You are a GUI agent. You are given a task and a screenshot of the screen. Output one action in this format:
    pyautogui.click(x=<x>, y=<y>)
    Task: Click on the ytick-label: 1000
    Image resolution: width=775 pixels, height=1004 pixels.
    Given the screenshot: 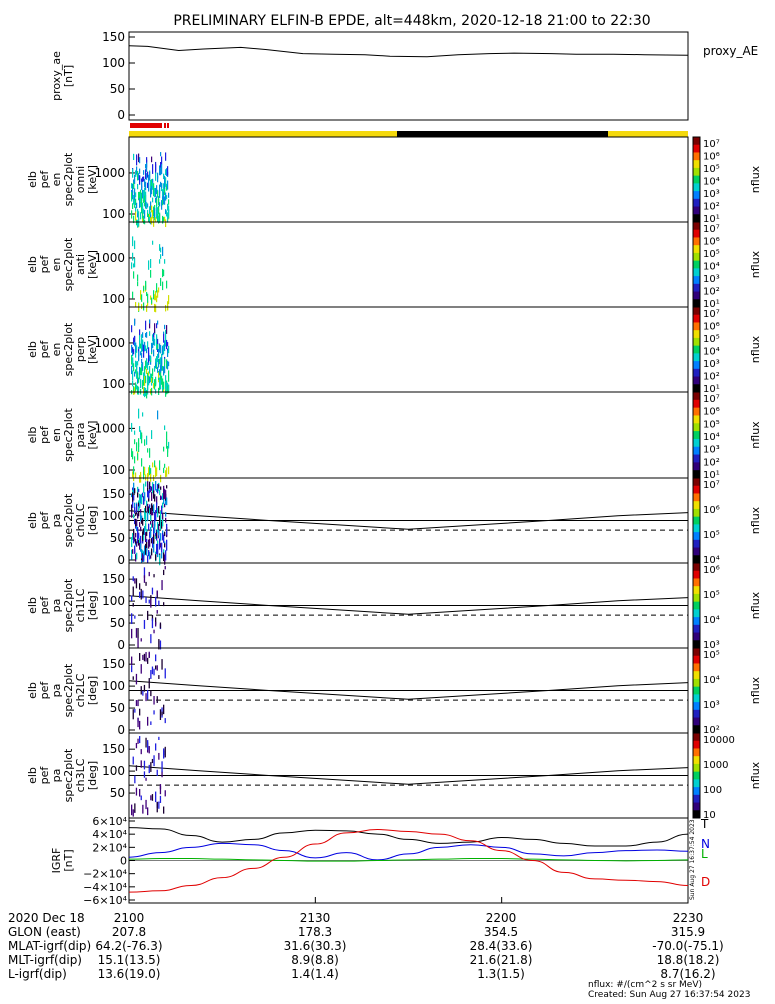 What is the action you would take?
    pyautogui.click(x=109, y=173)
    